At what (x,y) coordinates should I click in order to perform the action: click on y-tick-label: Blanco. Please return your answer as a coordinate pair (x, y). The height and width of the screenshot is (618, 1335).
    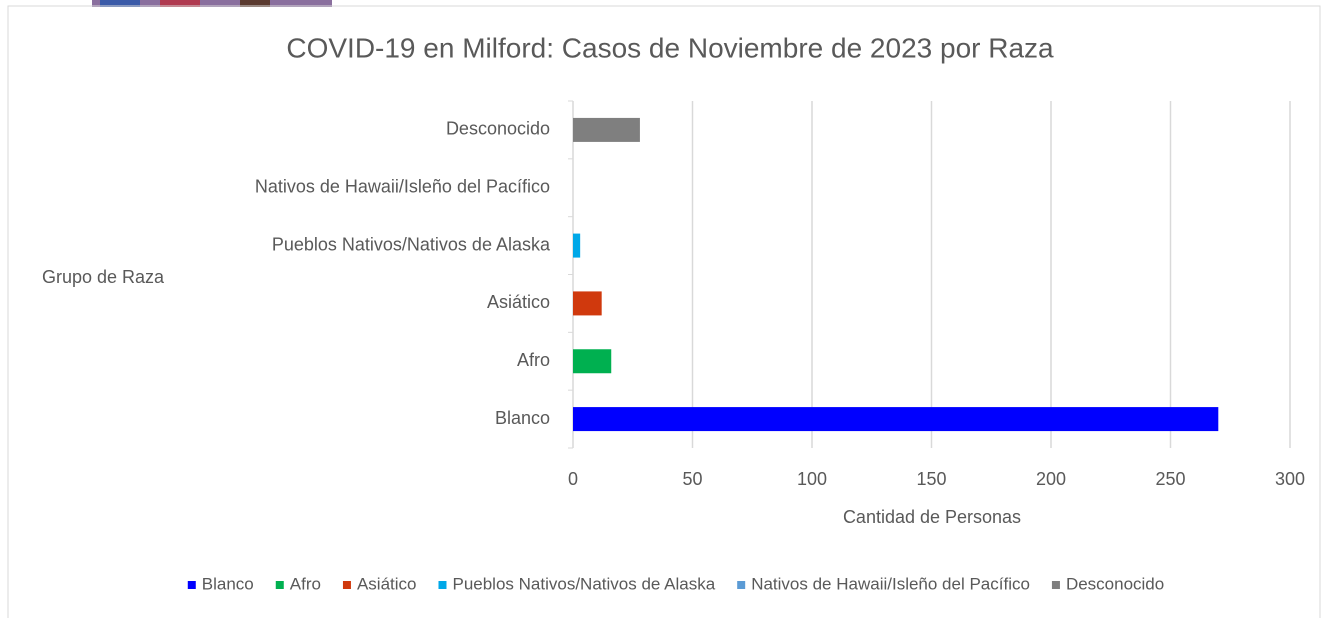
    Looking at the image, I should click on (522, 418).